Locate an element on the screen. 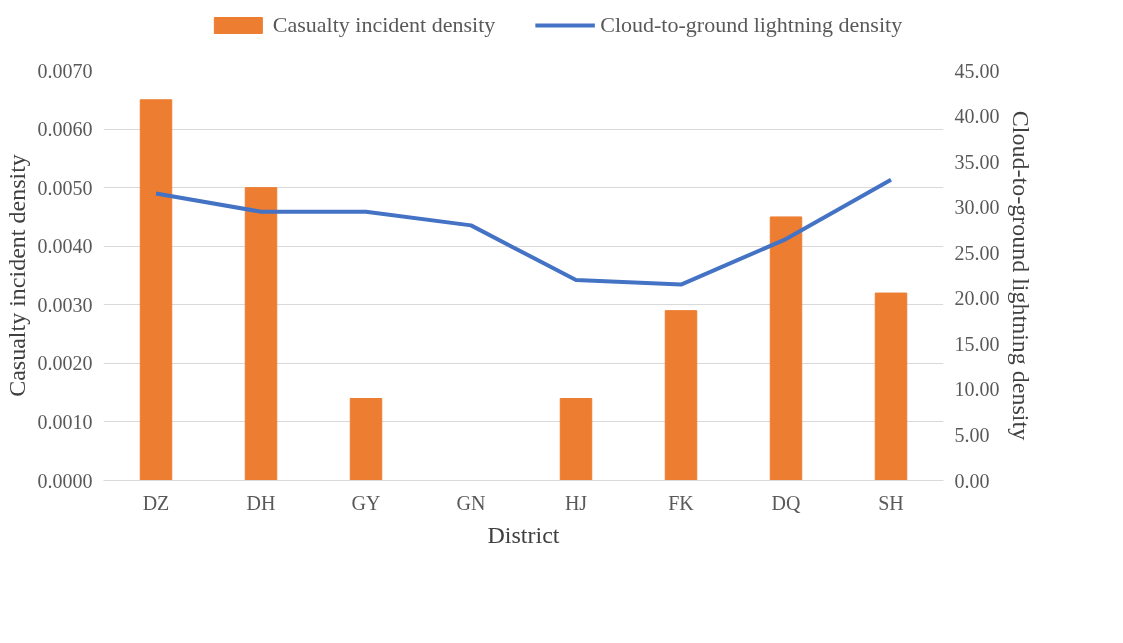 The image size is (1123, 643). y-tick-label: 0.0040 is located at coordinates (65, 246).